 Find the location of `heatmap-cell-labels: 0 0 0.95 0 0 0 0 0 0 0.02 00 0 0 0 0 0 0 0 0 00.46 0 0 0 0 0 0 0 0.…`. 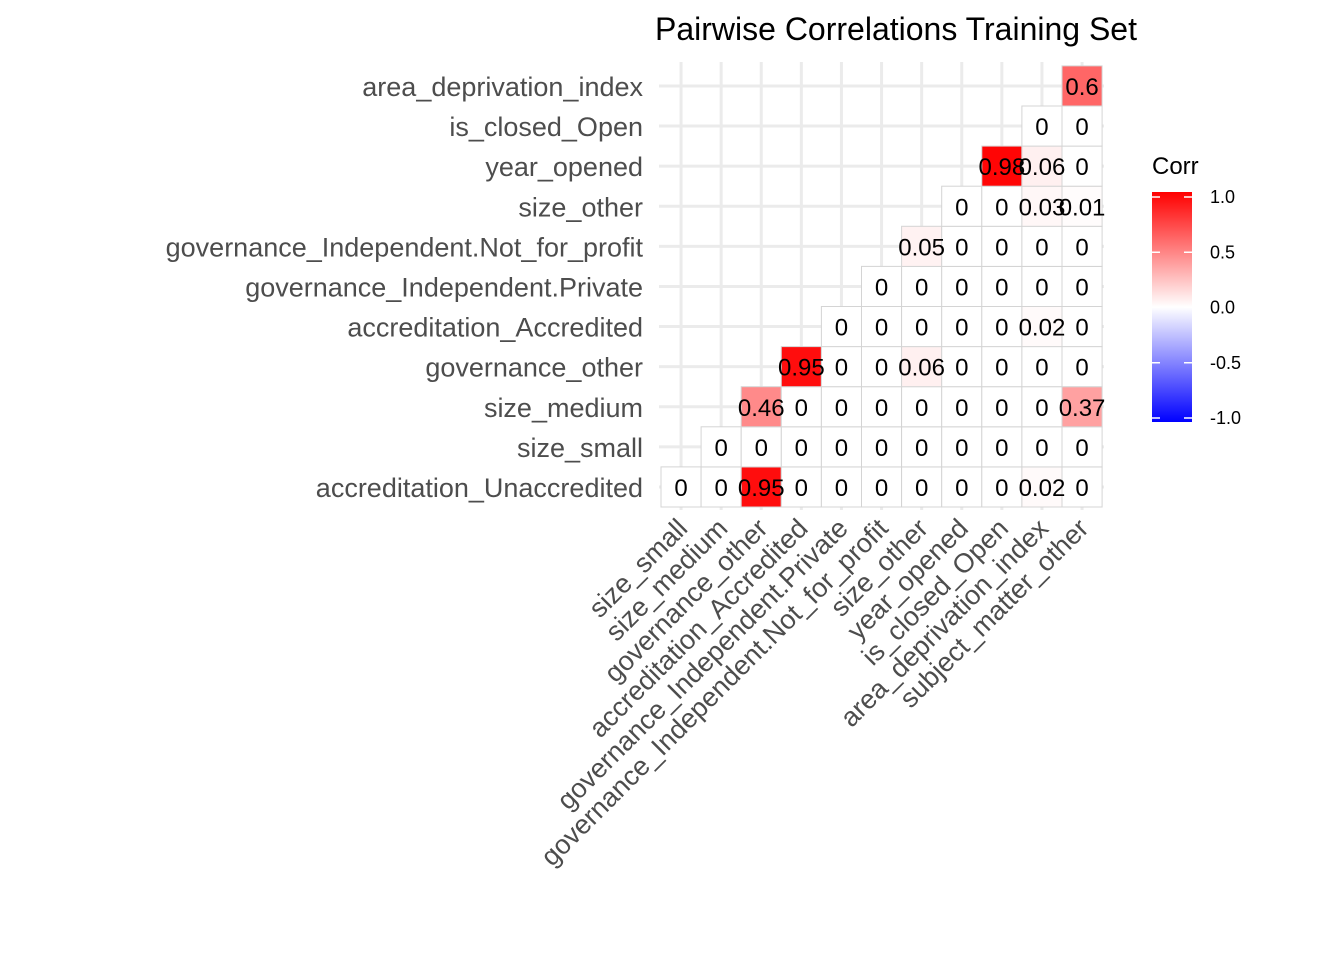

heatmap-cell-labels: 0 0 0.95 0 0 0 0 0 0 0.02 00 0 0 0 0 0 0 0 0 00.46 0 0 0 0 0 0 0 0.… is located at coordinates (889, 288).